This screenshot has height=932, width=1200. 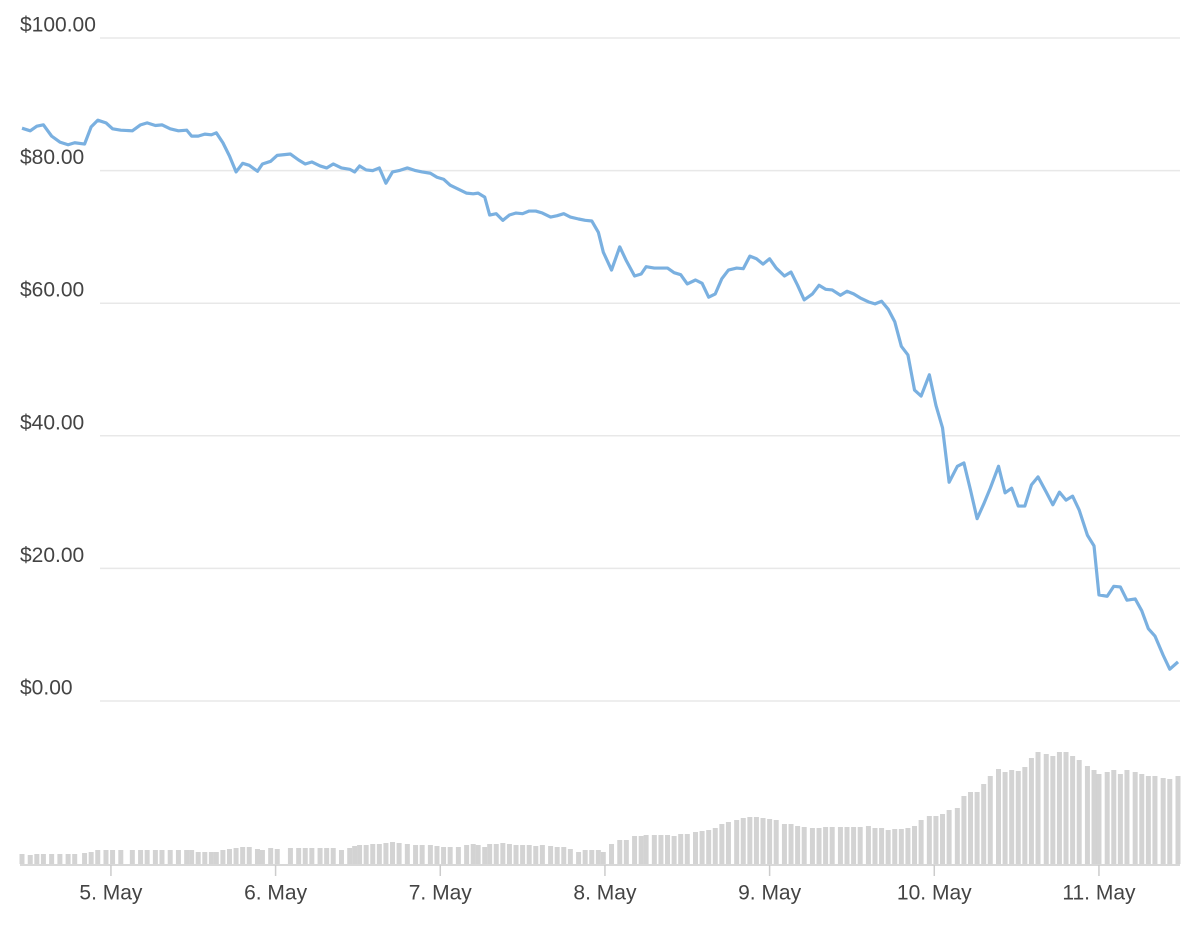 I want to click on x-tick-label: 9. May, so click(x=770, y=893).